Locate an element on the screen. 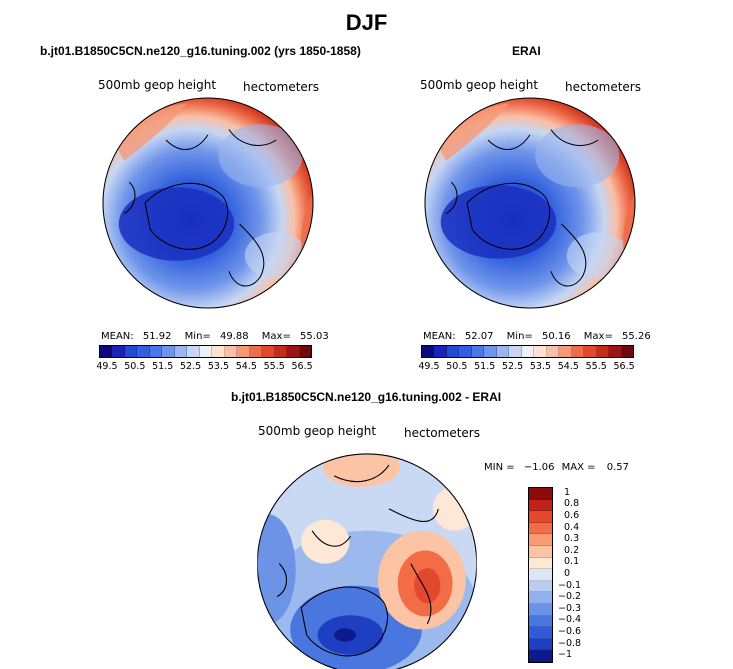 Image resolution: width=733 pixels, height=669 pixels. obs-units-label: hectometers is located at coordinates (603, 87).